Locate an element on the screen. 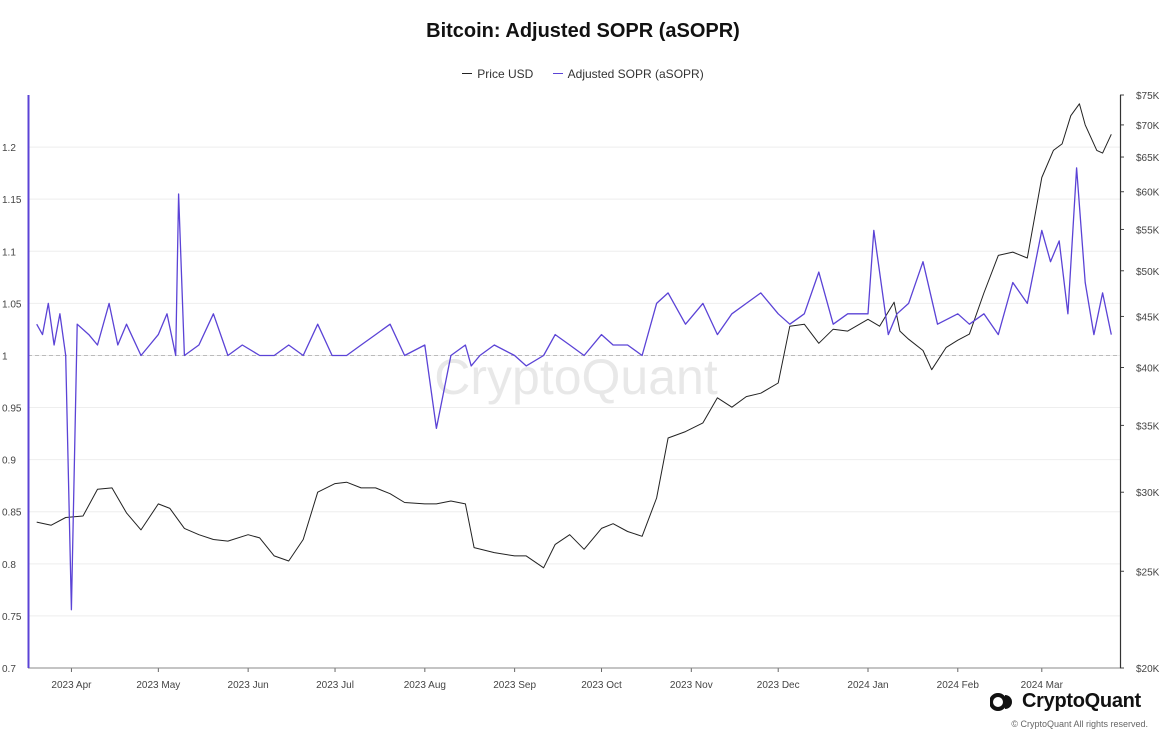 The image size is (1166, 743). y-left-tick-label: 0.75 is located at coordinates (12, 617).